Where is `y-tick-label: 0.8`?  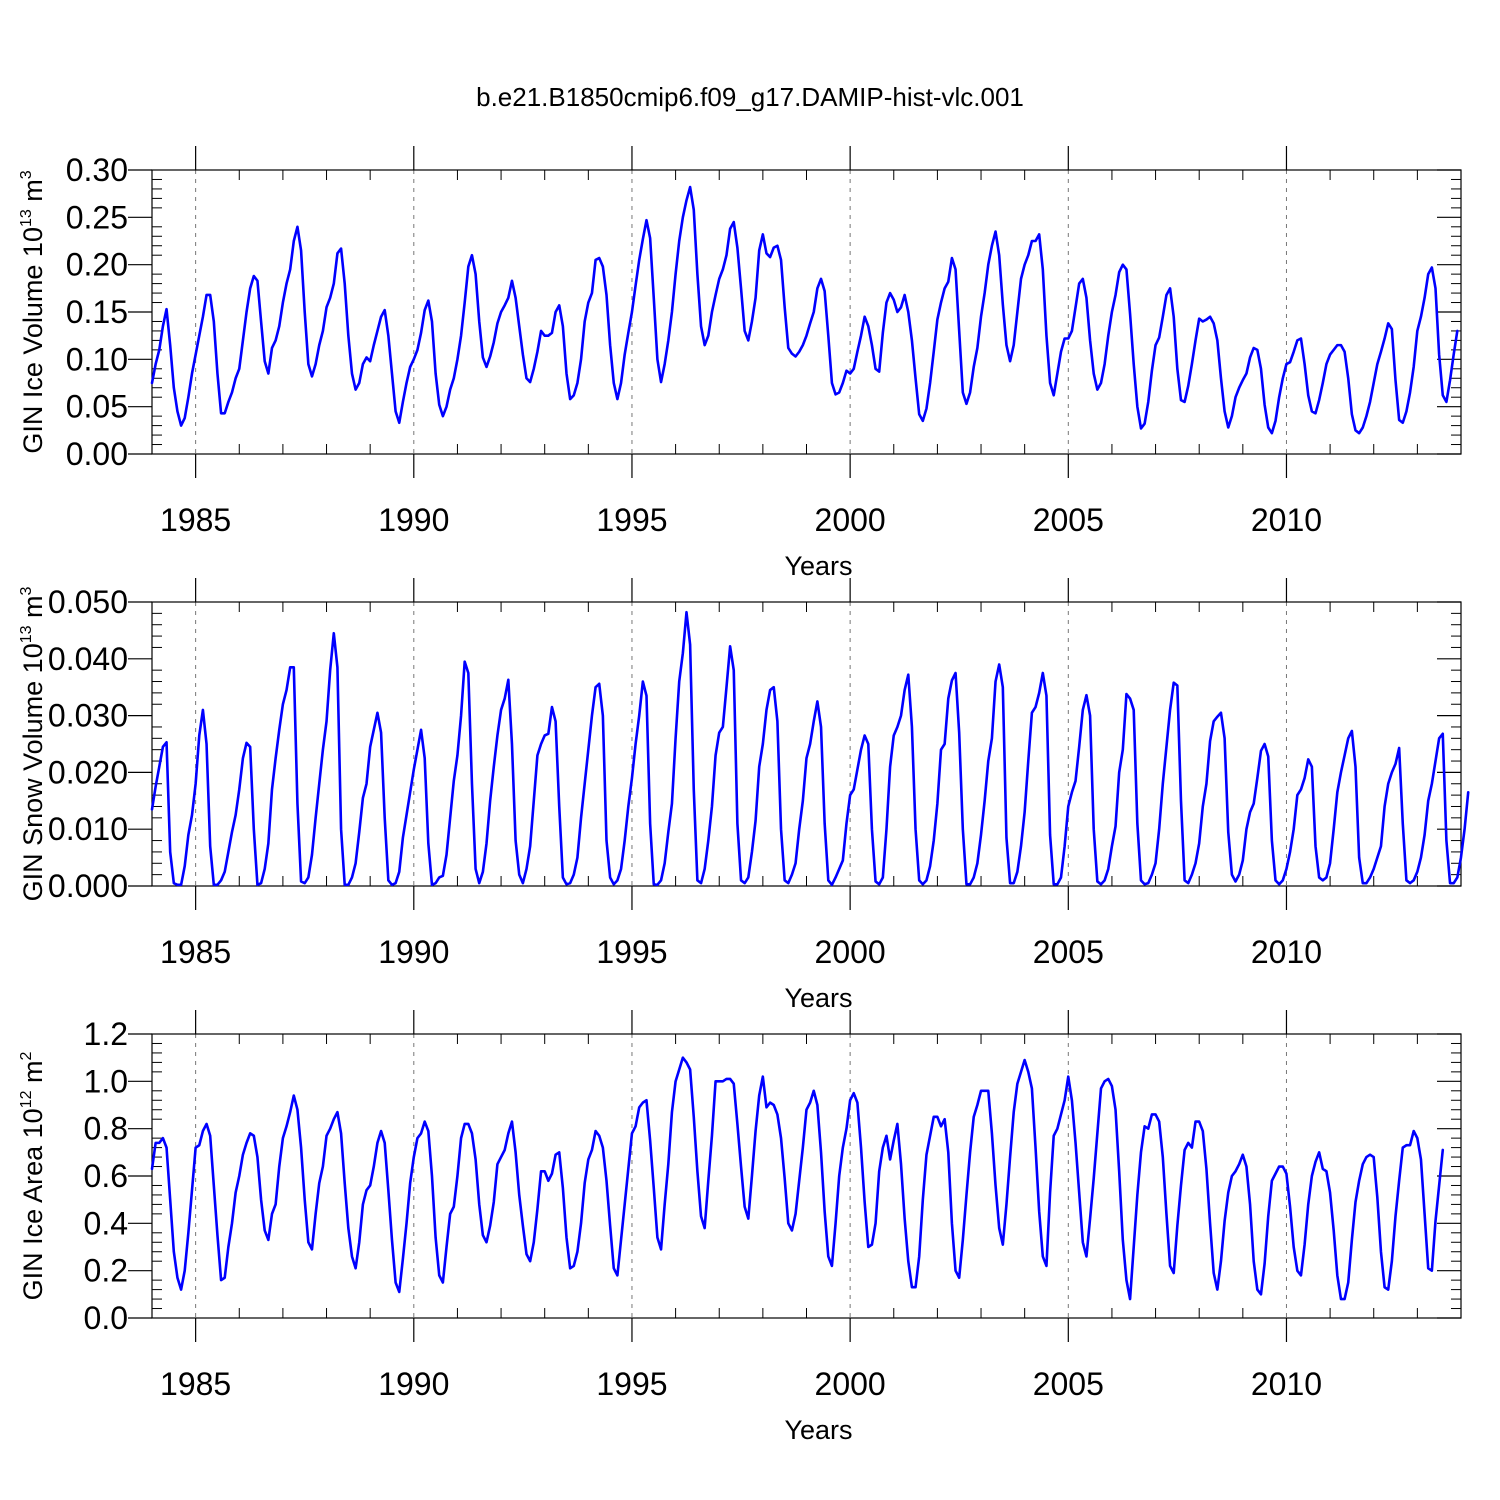 y-tick-label: 0.8 is located at coordinates (106, 1129).